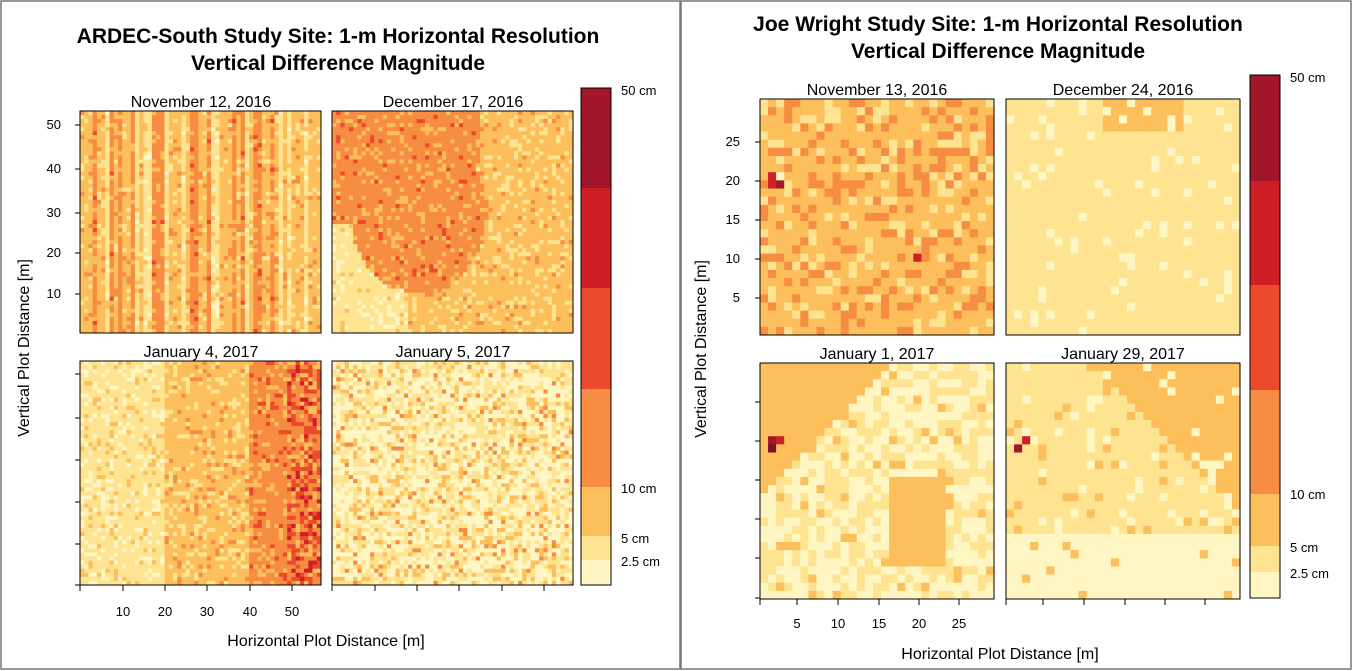  Describe the element at coordinates (201, 352) in the screenshot. I see `left-panel-title-3: January 4, 2017` at that location.